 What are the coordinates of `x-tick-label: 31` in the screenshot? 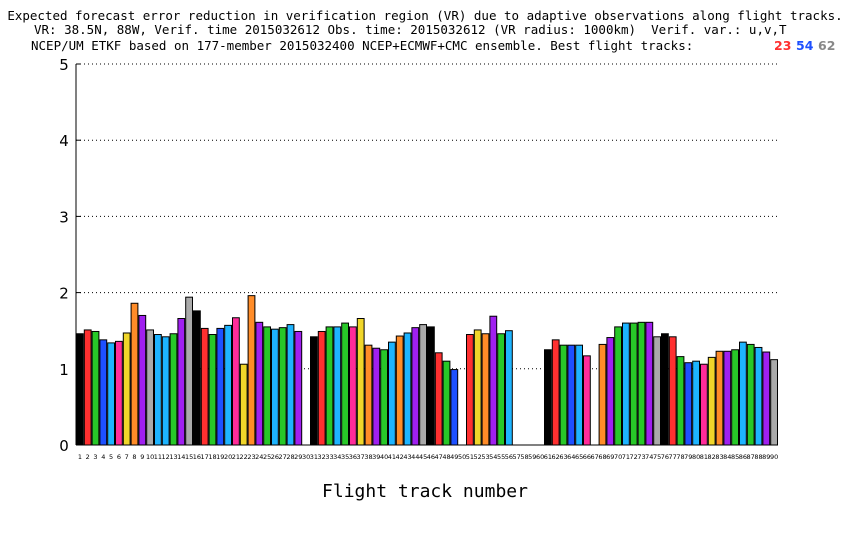 It's located at (314, 457).